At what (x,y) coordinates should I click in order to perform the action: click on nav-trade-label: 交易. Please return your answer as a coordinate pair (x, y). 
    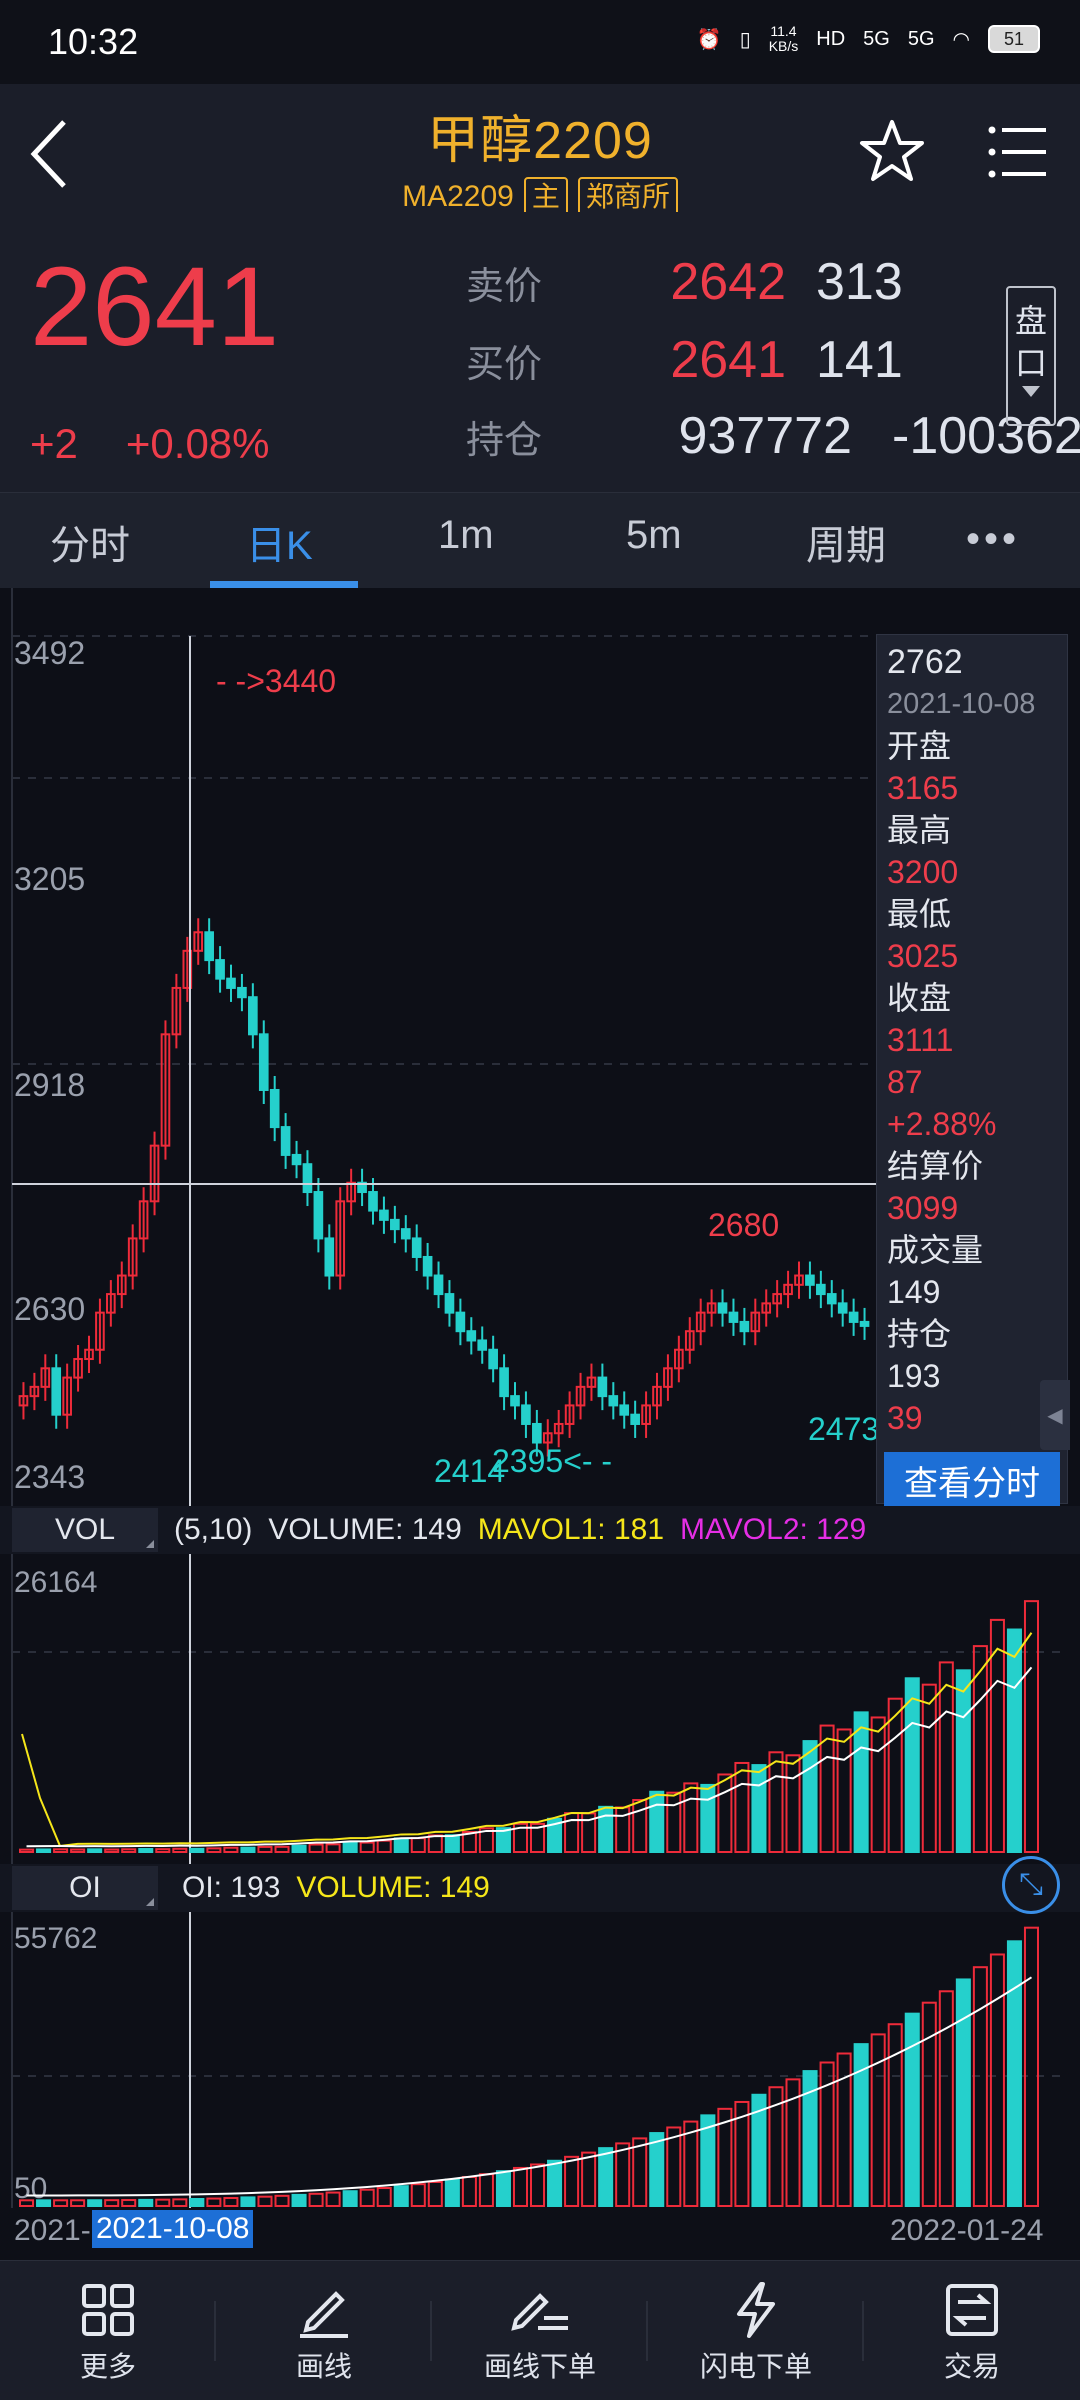
    Looking at the image, I should click on (971, 2366).